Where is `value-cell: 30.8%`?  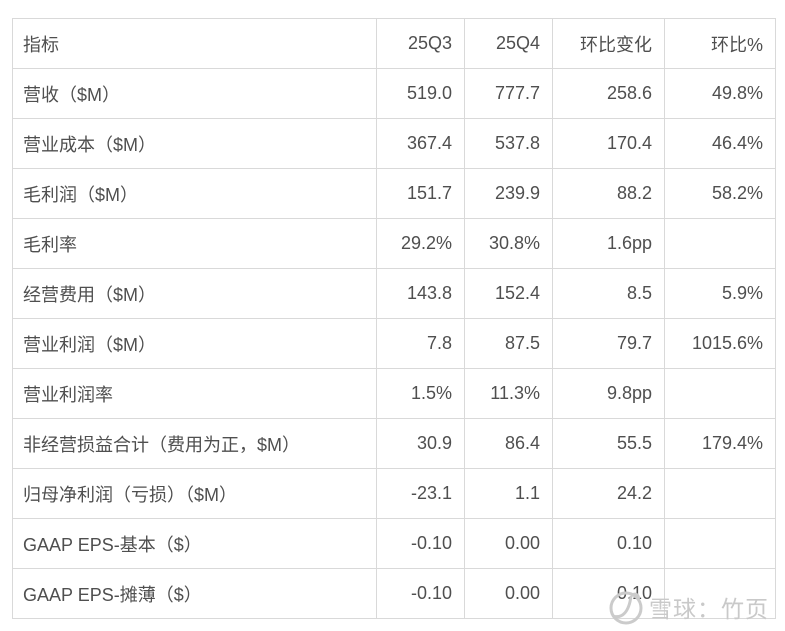
value-cell: 30.8% is located at coordinates (508, 243).